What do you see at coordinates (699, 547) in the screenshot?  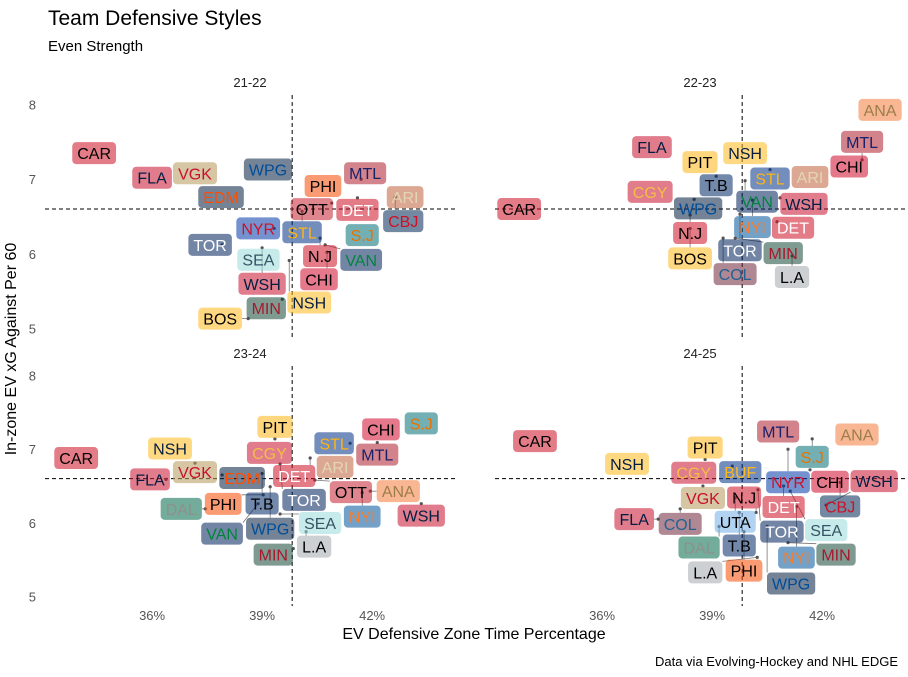 I see `team-label: DAL` at bounding box center [699, 547].